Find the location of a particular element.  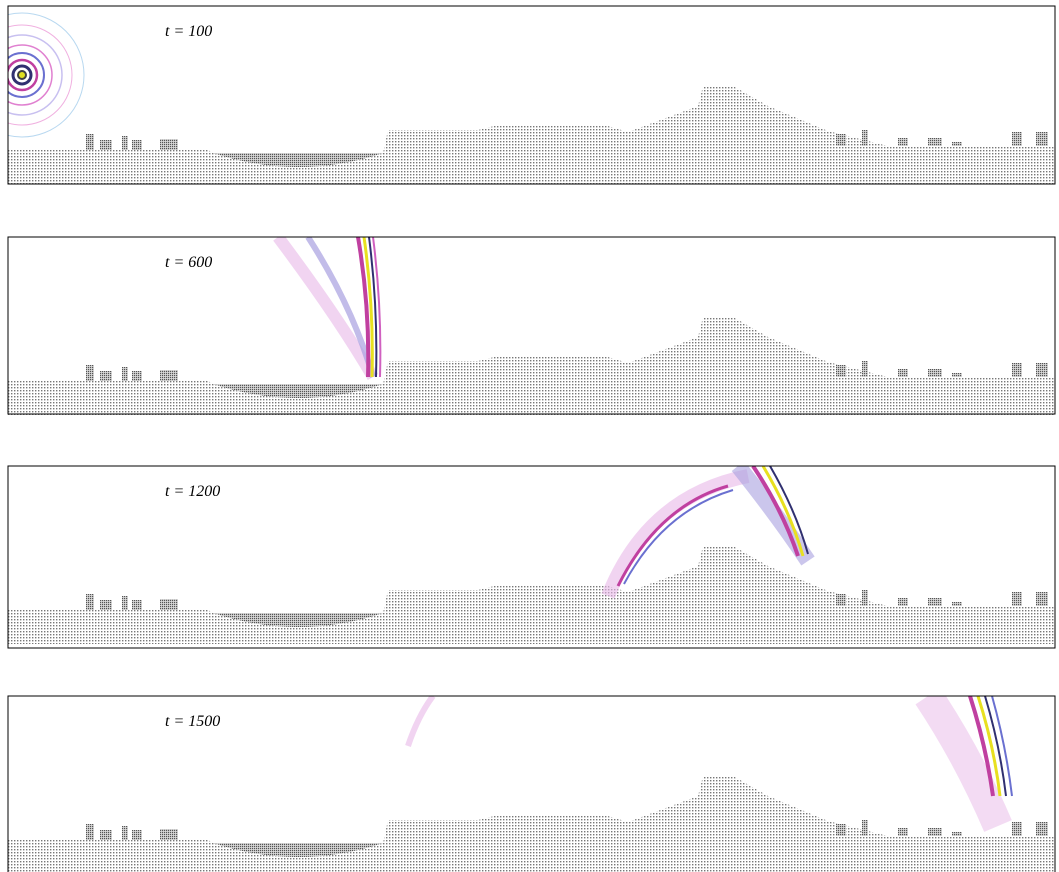

time-label: t = 100 is located at coordinates (188, 31).